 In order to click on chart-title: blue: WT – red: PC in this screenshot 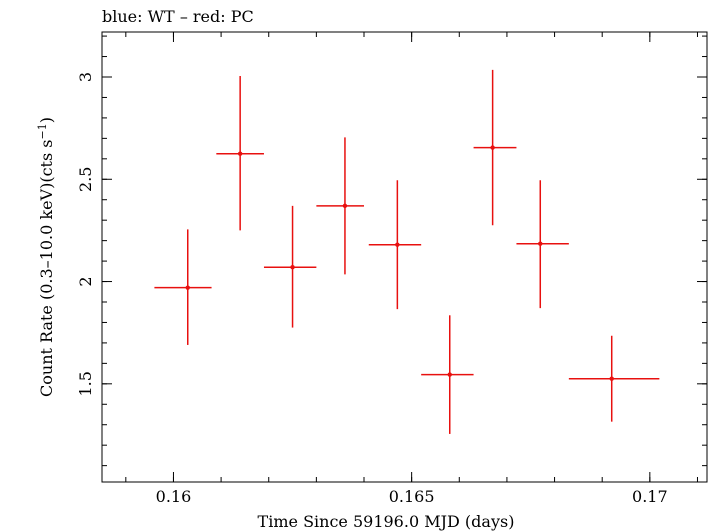, I will do `click(178, 16)`.